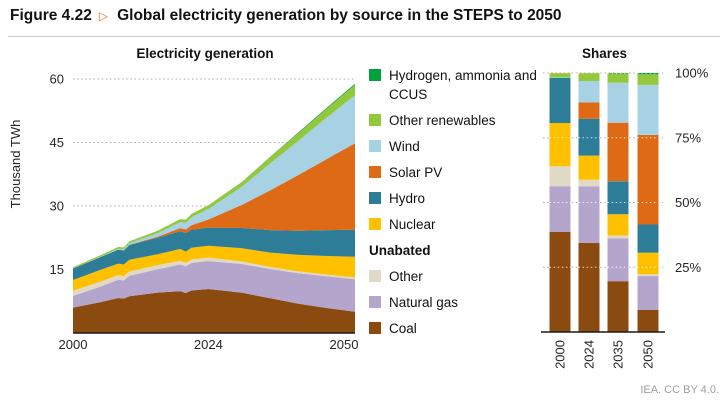  What do you see at coordinates (57, 206) in the screenshot?
I see `y-tick-label-30: 30` at bounding box center [57, 206].